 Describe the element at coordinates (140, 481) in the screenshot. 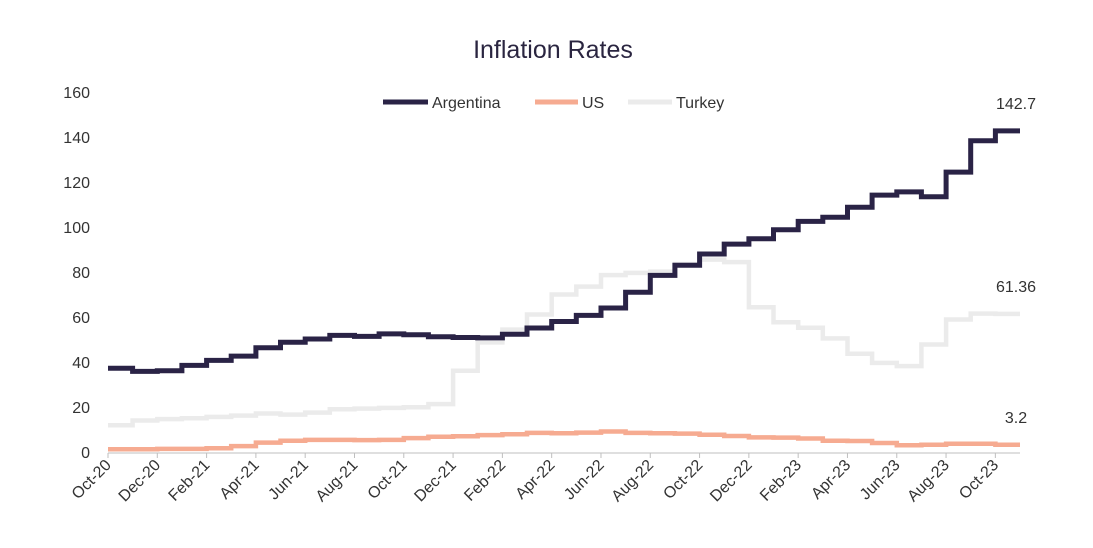

I see `x-tick-label: Dec-20` at that location.